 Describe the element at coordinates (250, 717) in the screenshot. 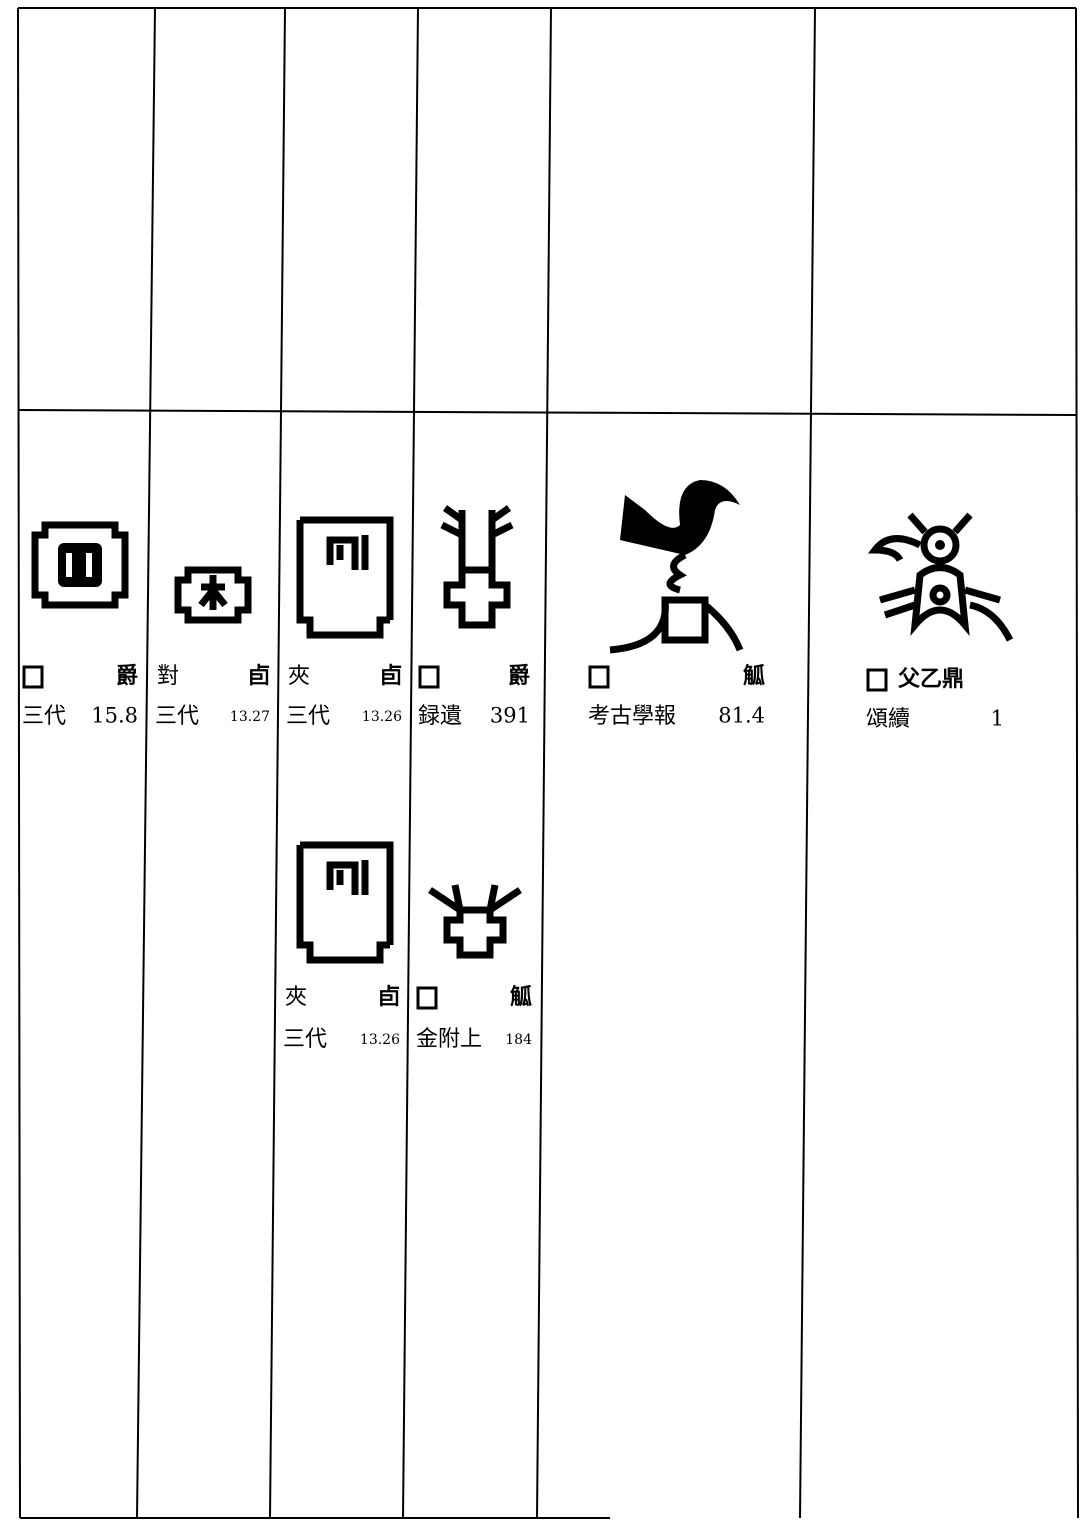

I see `page-number: 13.27` at that location.